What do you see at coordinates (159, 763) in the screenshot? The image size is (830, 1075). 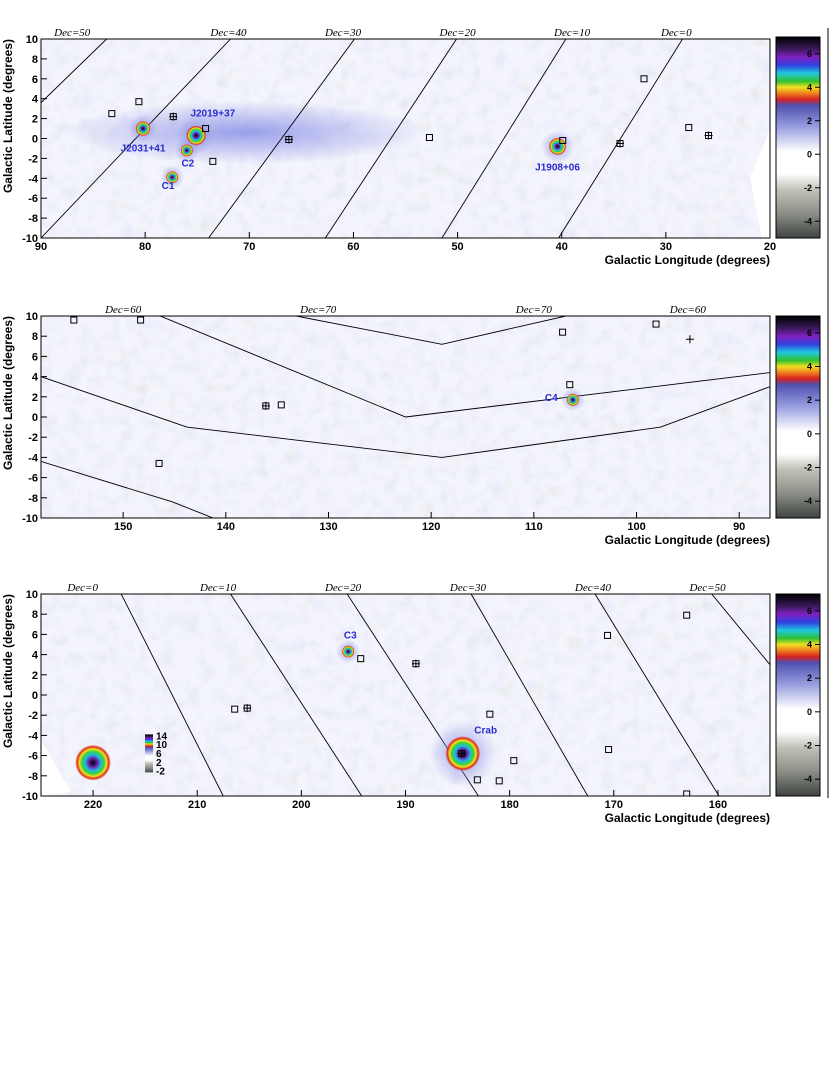 I see `inset-tick-label: 2` at bounding box center [159, 763].